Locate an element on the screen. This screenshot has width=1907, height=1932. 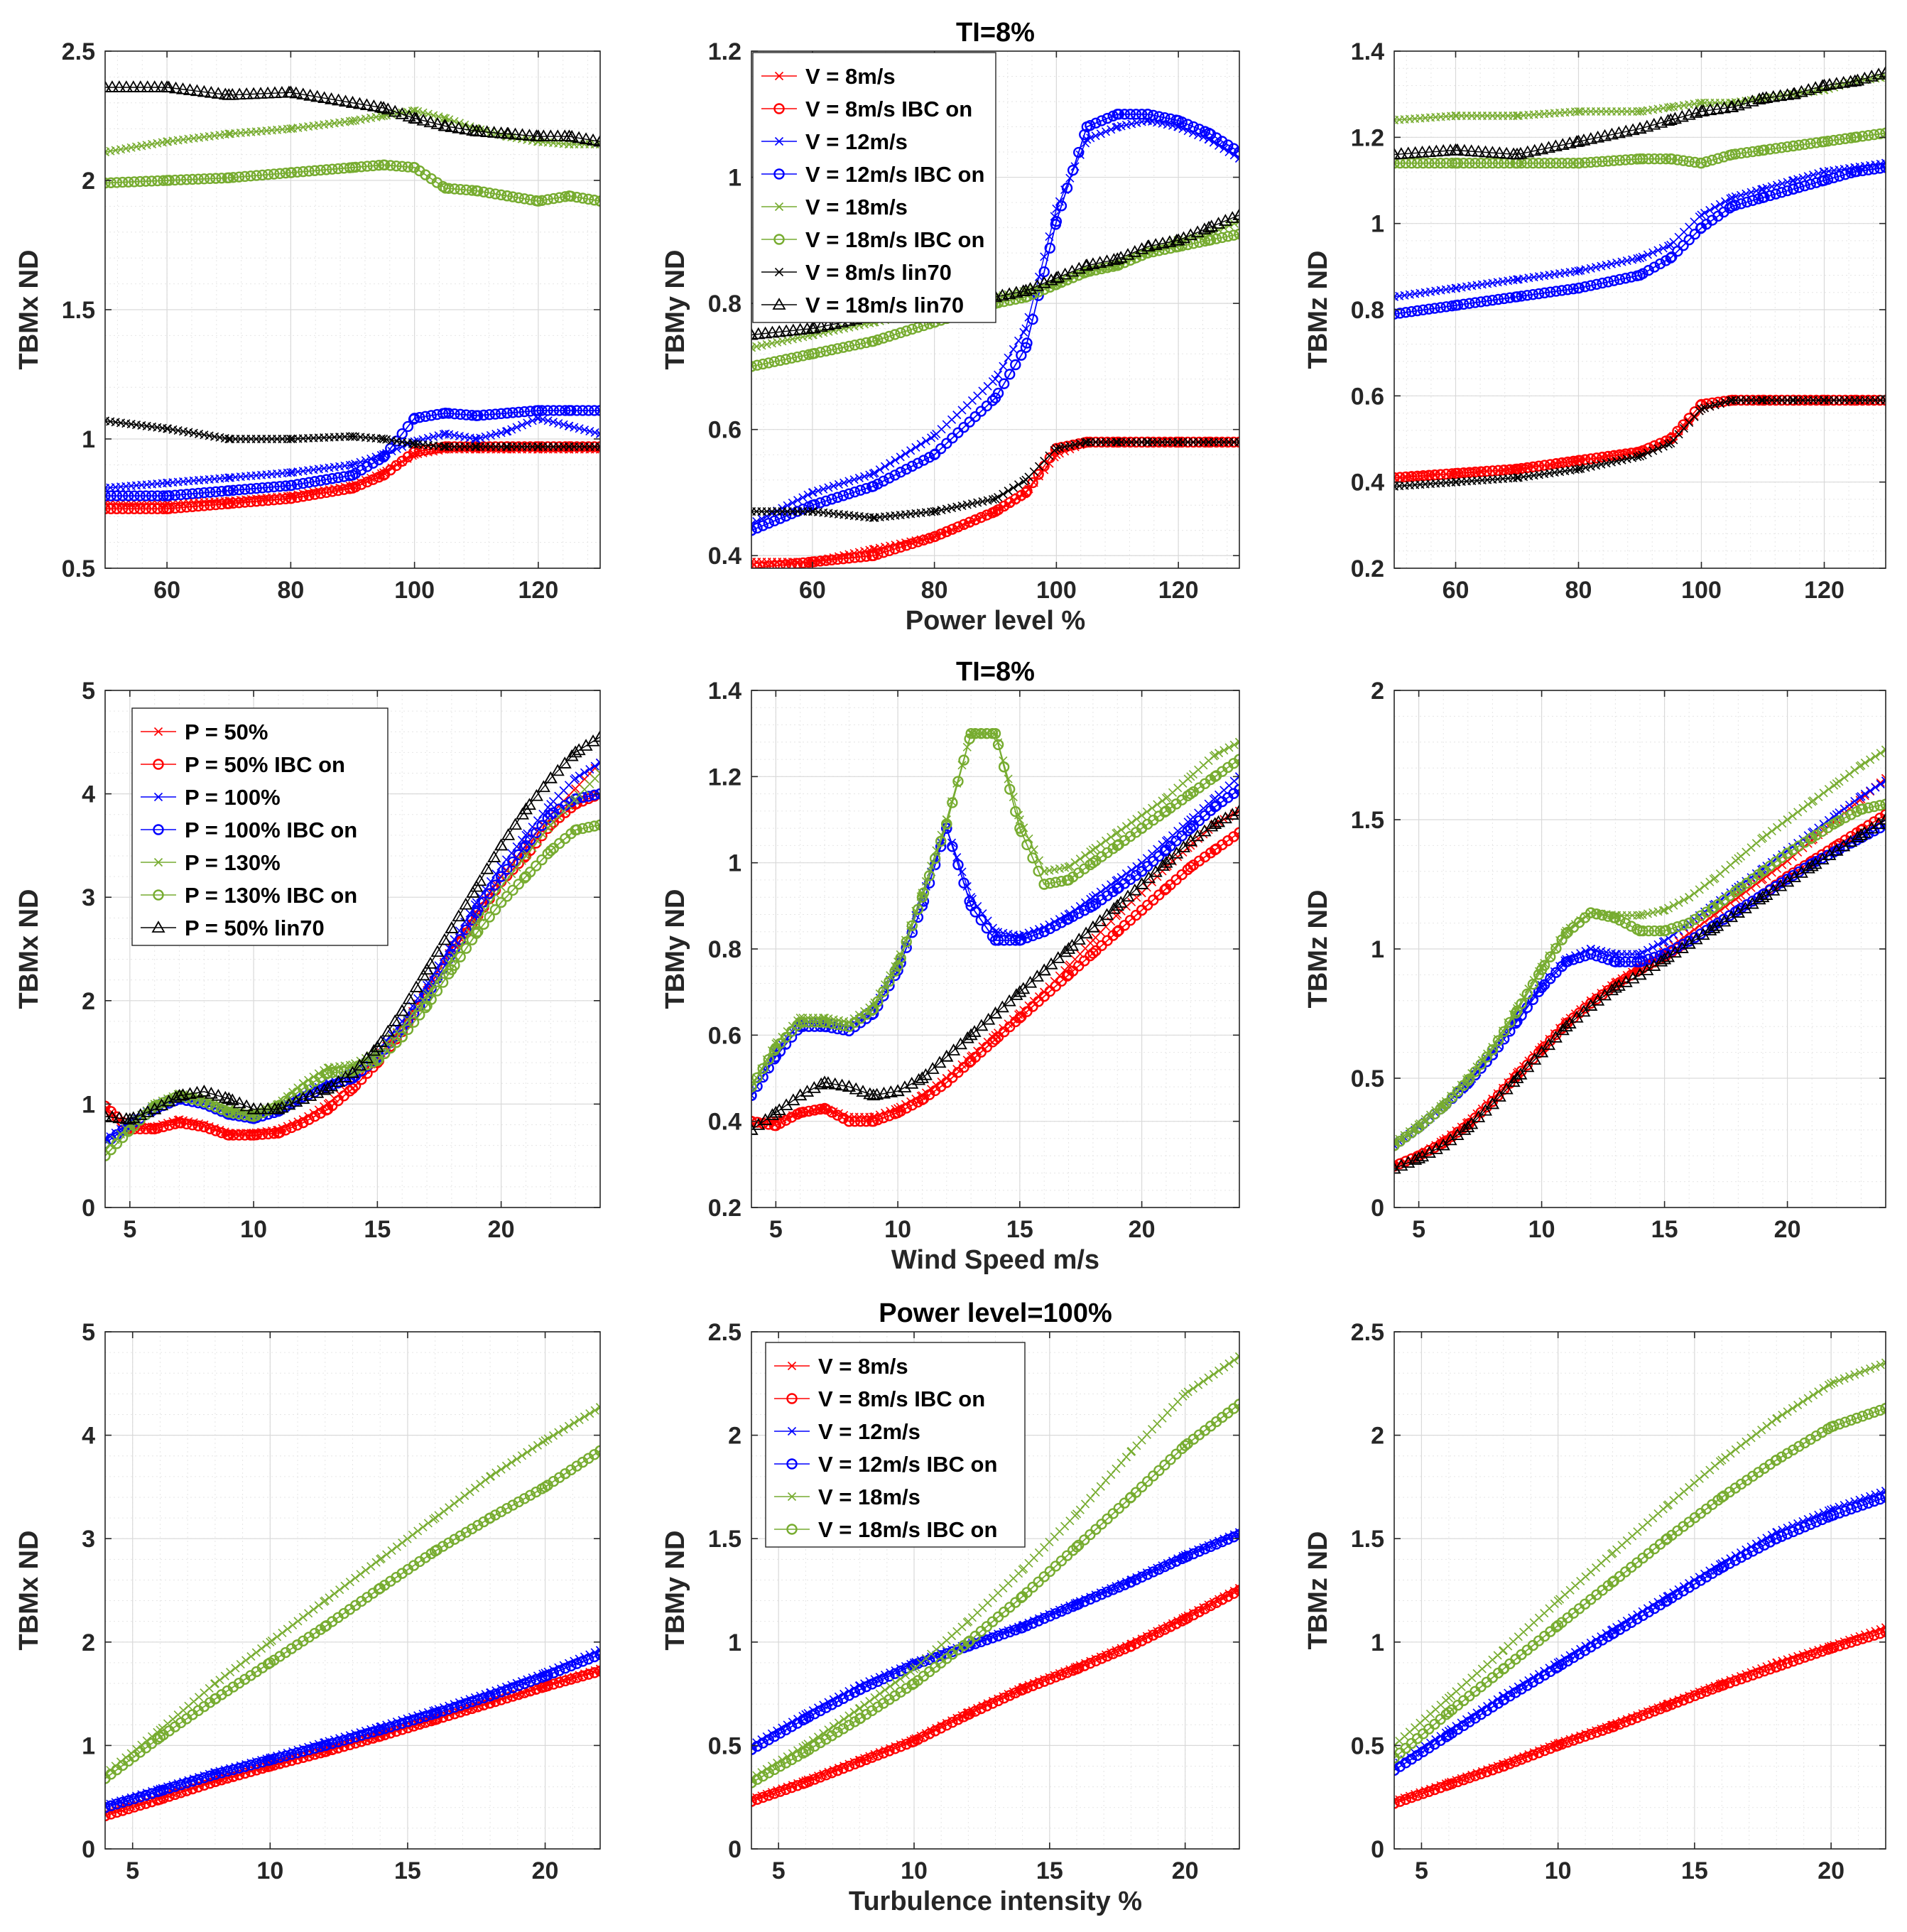
legend-marker is located at coordinates (779, 304).